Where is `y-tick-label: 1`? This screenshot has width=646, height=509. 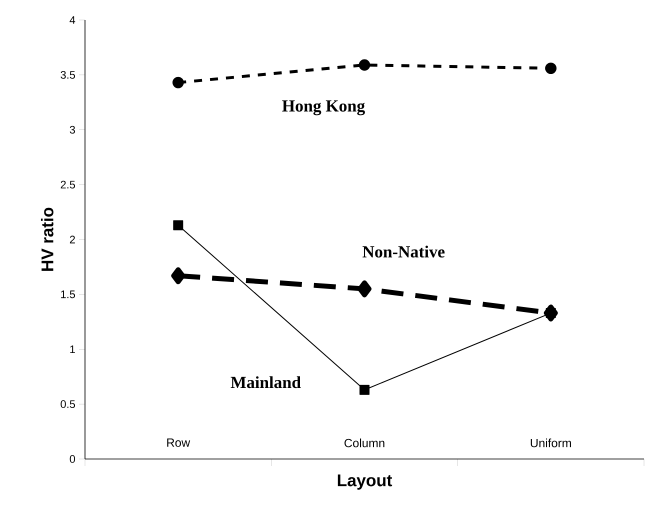
y-tick-label: 1 is located at coordinates (72, 349).